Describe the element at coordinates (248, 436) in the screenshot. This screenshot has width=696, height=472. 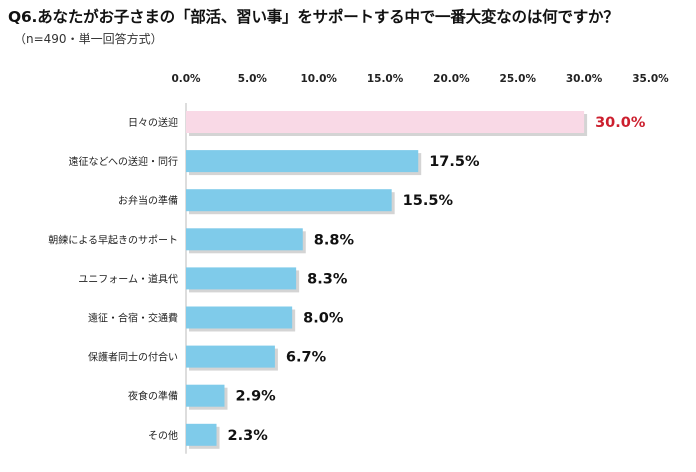
I see `value-label: 2.3%` at that location.